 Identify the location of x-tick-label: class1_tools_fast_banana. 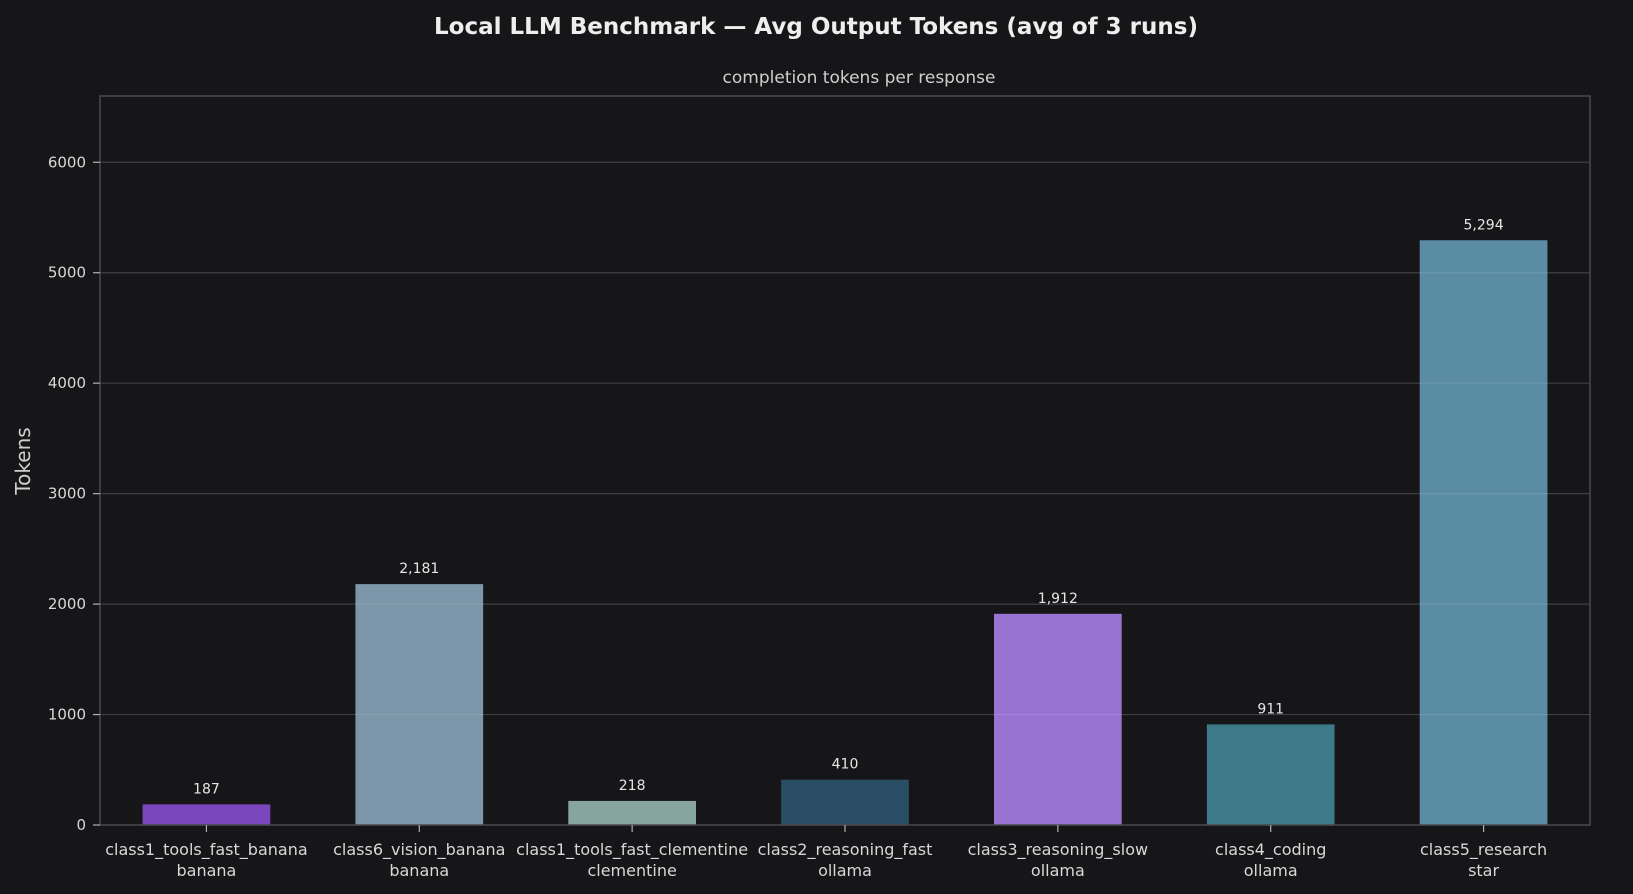
(206, 850).